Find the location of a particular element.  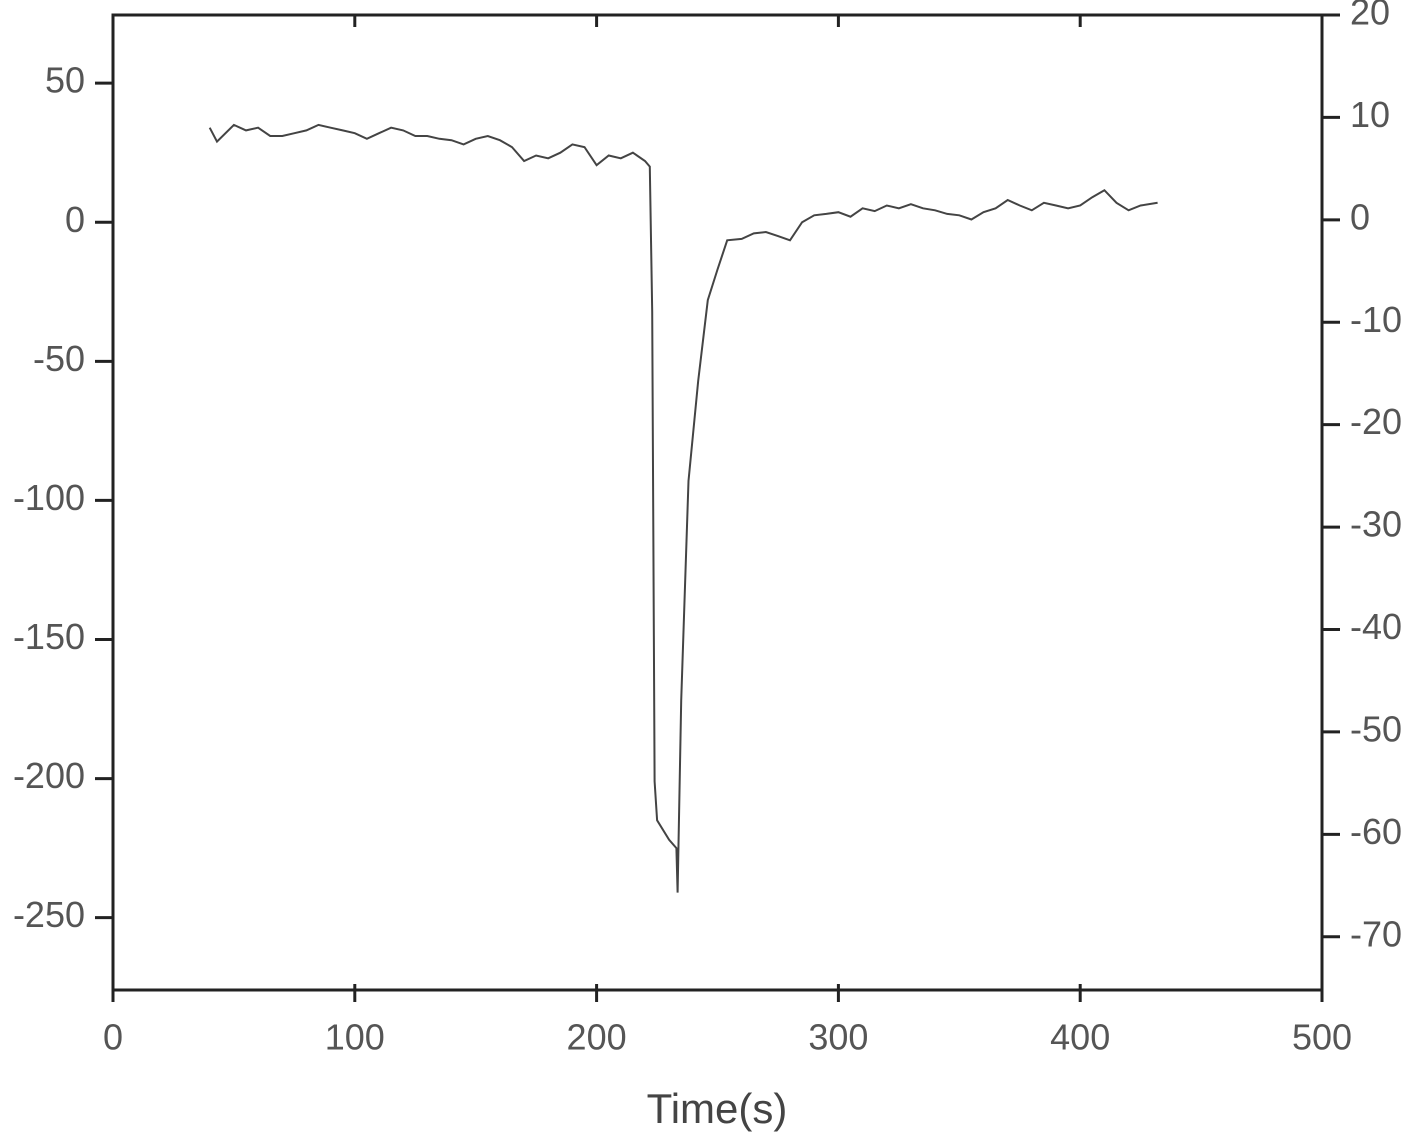

y-tick-label: 0 is located at coordinates (75, 219).